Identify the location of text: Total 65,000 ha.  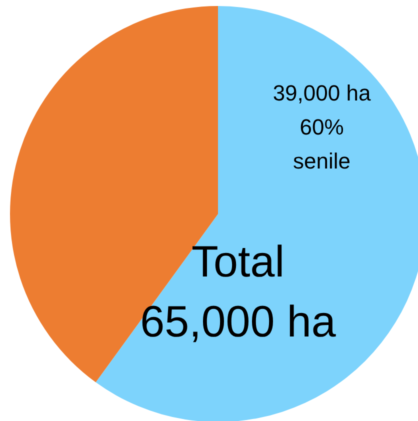
(238, 292).